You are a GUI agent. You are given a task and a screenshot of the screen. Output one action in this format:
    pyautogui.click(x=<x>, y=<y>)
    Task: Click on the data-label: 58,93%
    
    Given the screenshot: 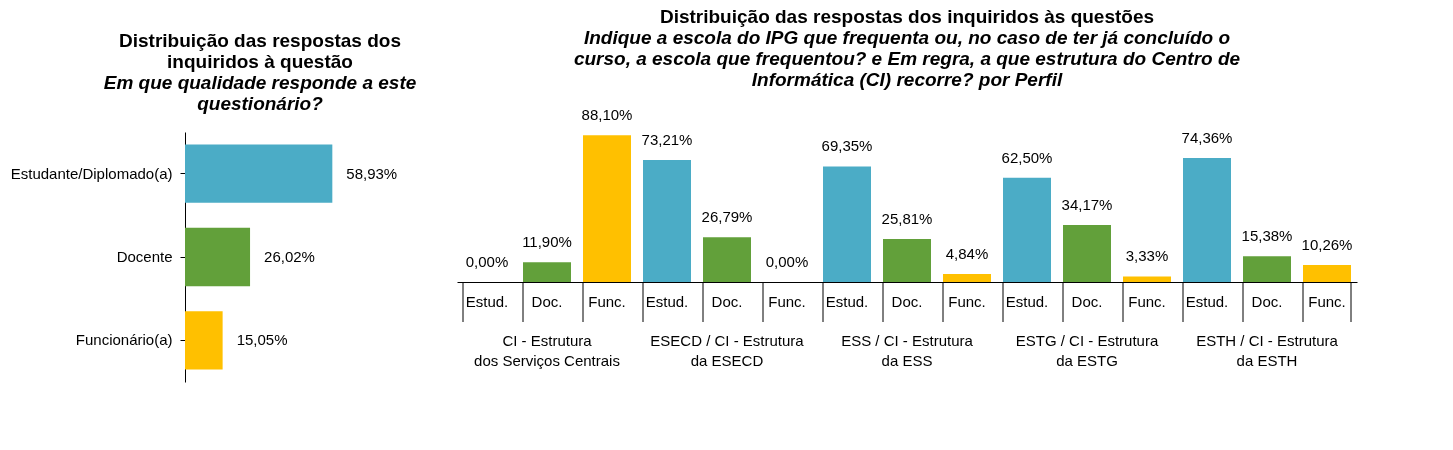 What is the action you would take?
    pyautogui.click(x=372, y=173)
    